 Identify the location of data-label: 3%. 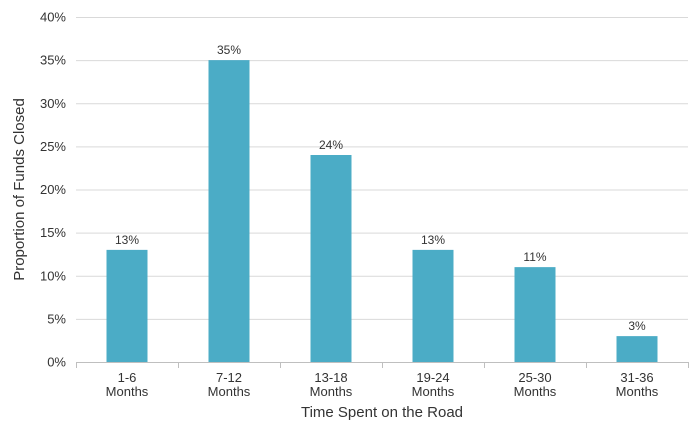
(637, 326).